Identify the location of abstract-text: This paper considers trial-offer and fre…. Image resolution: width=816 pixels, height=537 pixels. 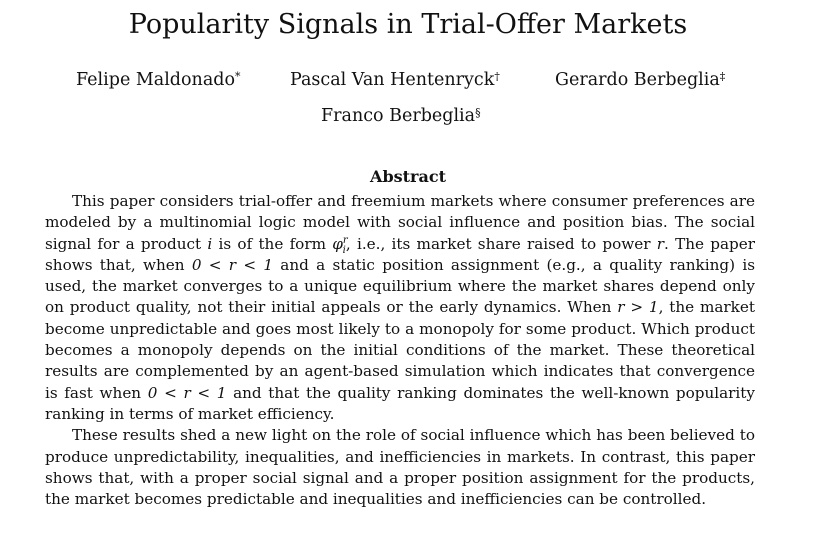
(400, 222).